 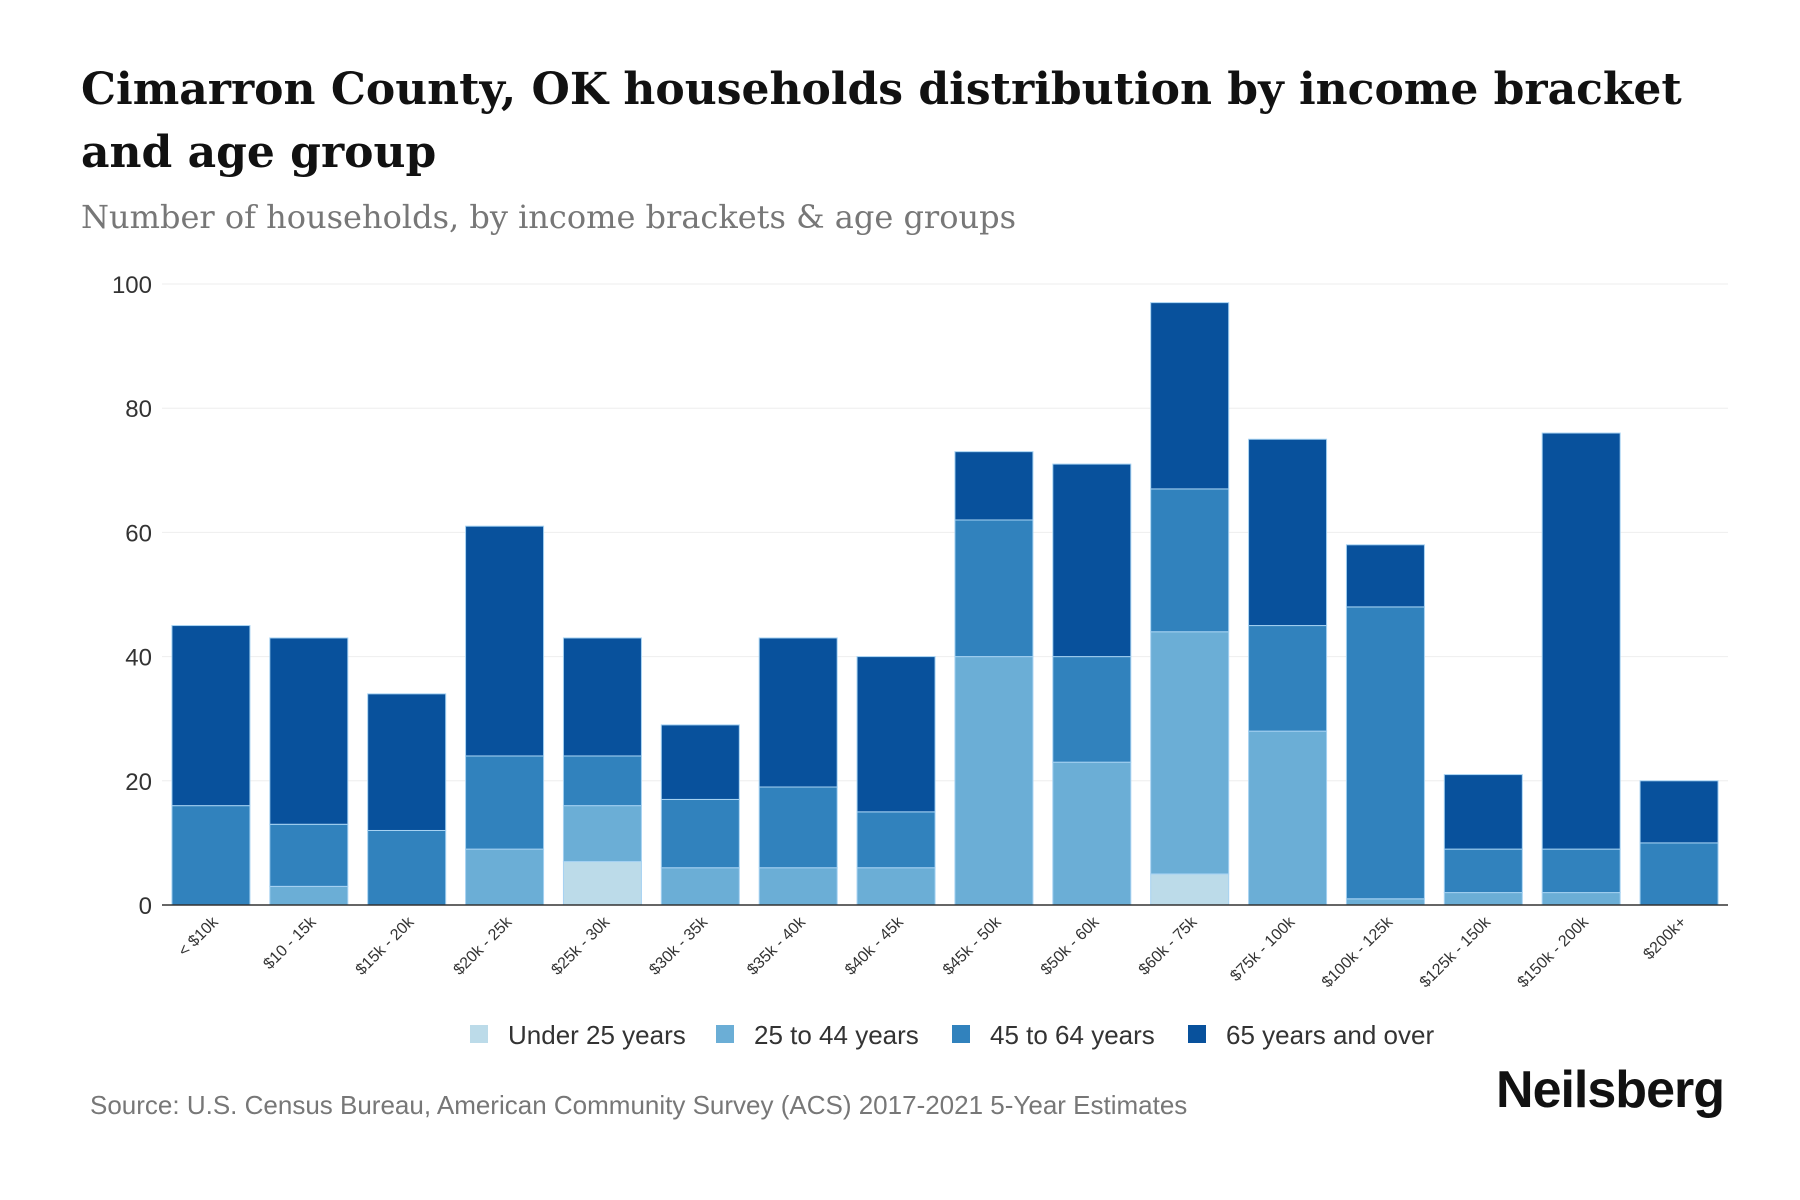 What do you see at coordinates (875, 946) in the screenshot?
I see `x-tick-label: $40k - 45k` at bounding box center [875, 946].